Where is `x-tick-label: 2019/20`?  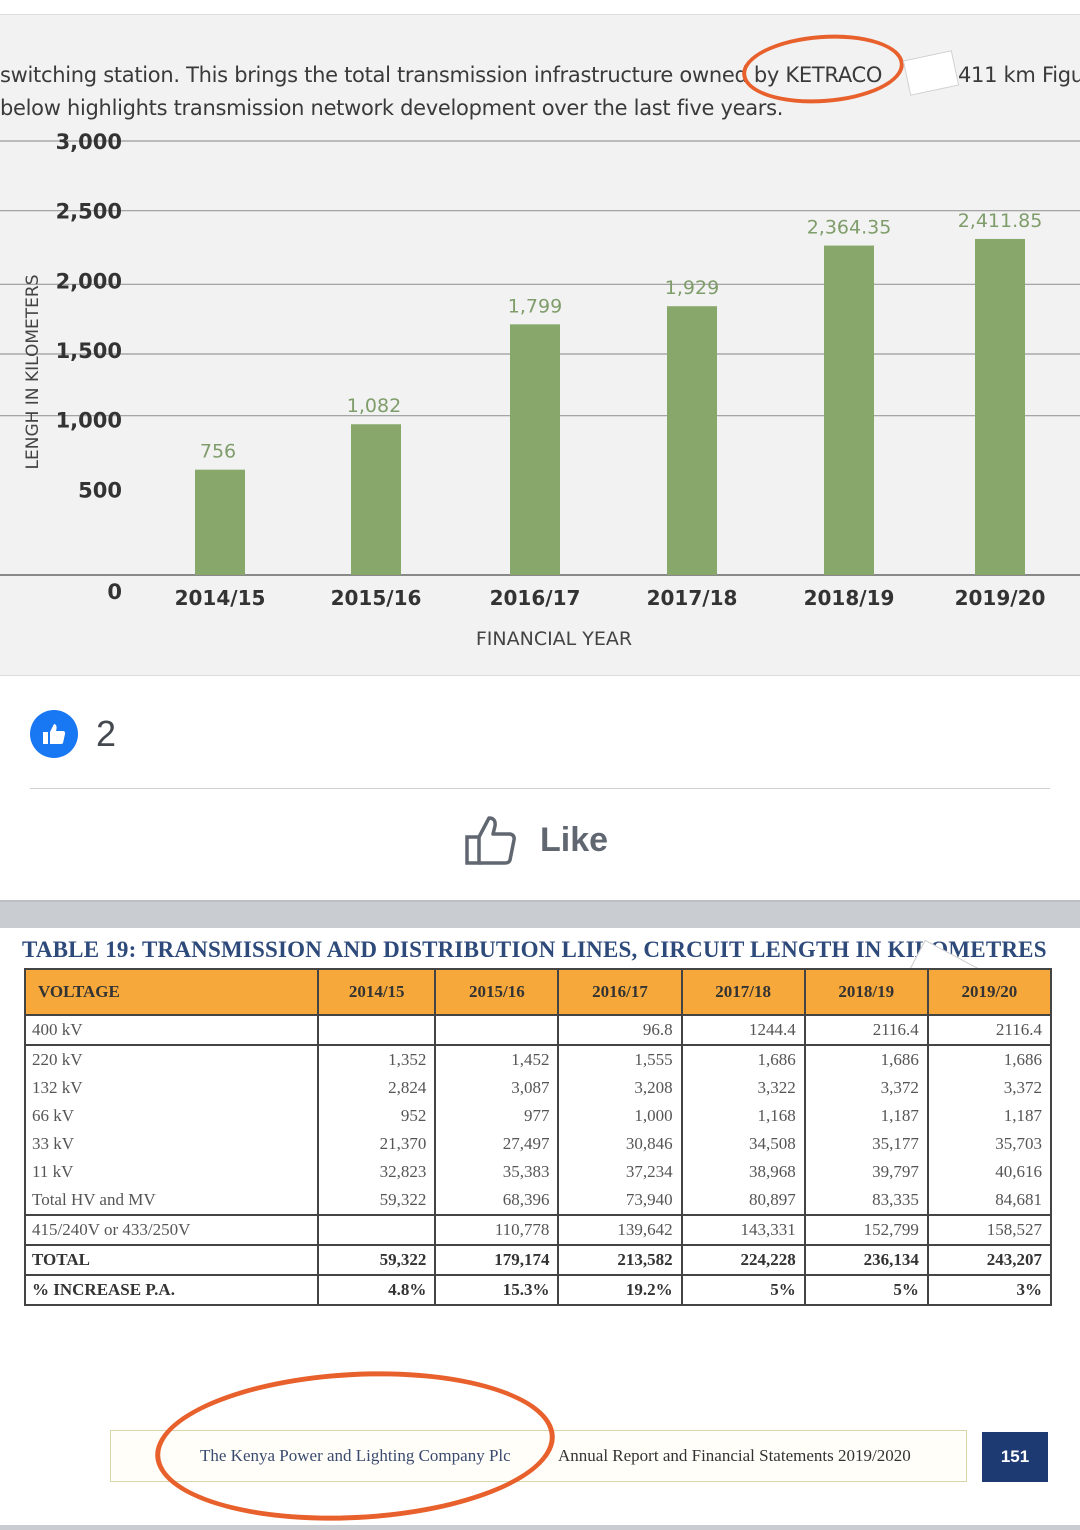
x-tick-label: 2019/20 is located at coordinates (1000, 598).